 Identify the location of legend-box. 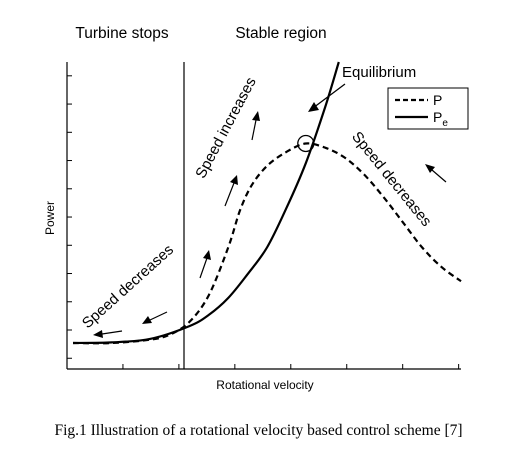
(428, 108).